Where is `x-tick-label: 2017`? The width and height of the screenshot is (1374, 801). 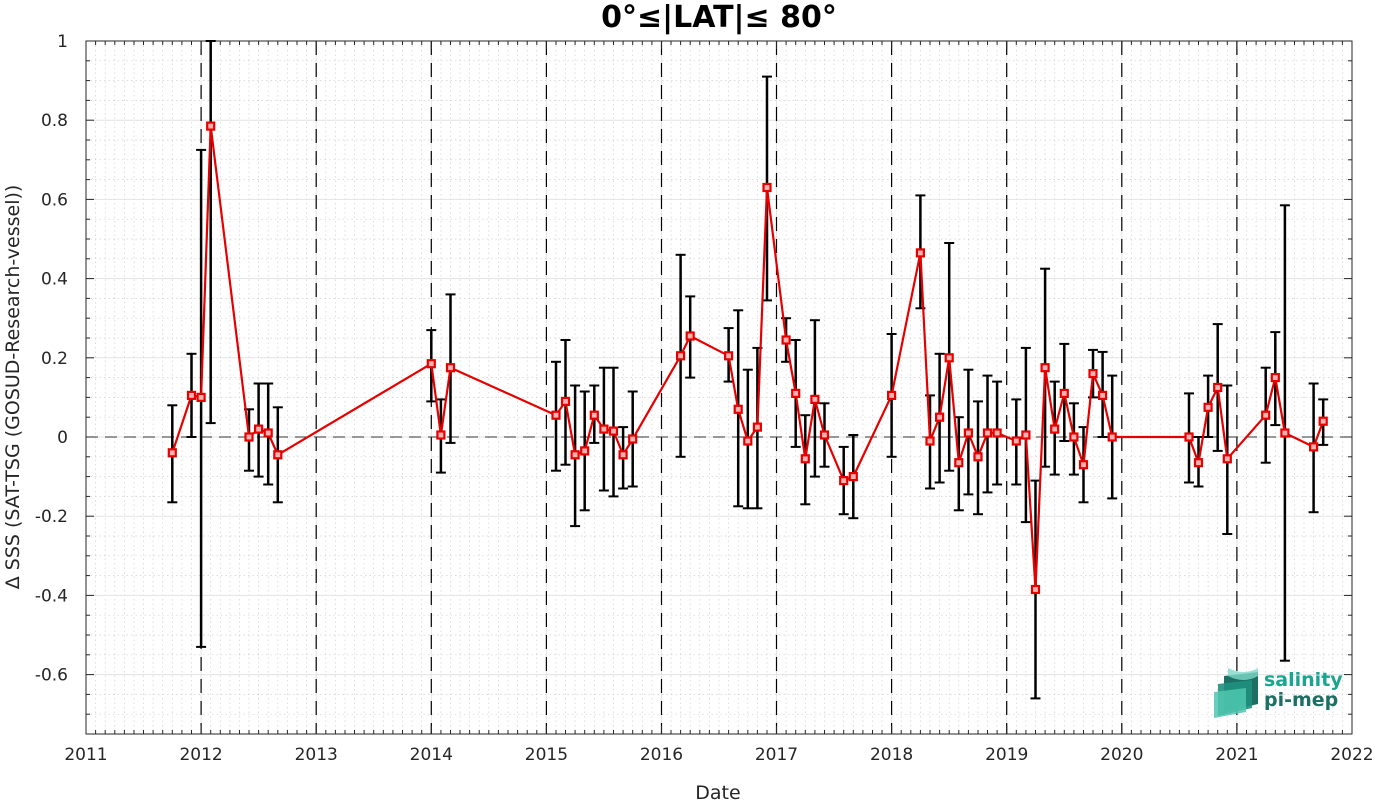 x-tick-label: 2017 is located at coordinates (776, 755).